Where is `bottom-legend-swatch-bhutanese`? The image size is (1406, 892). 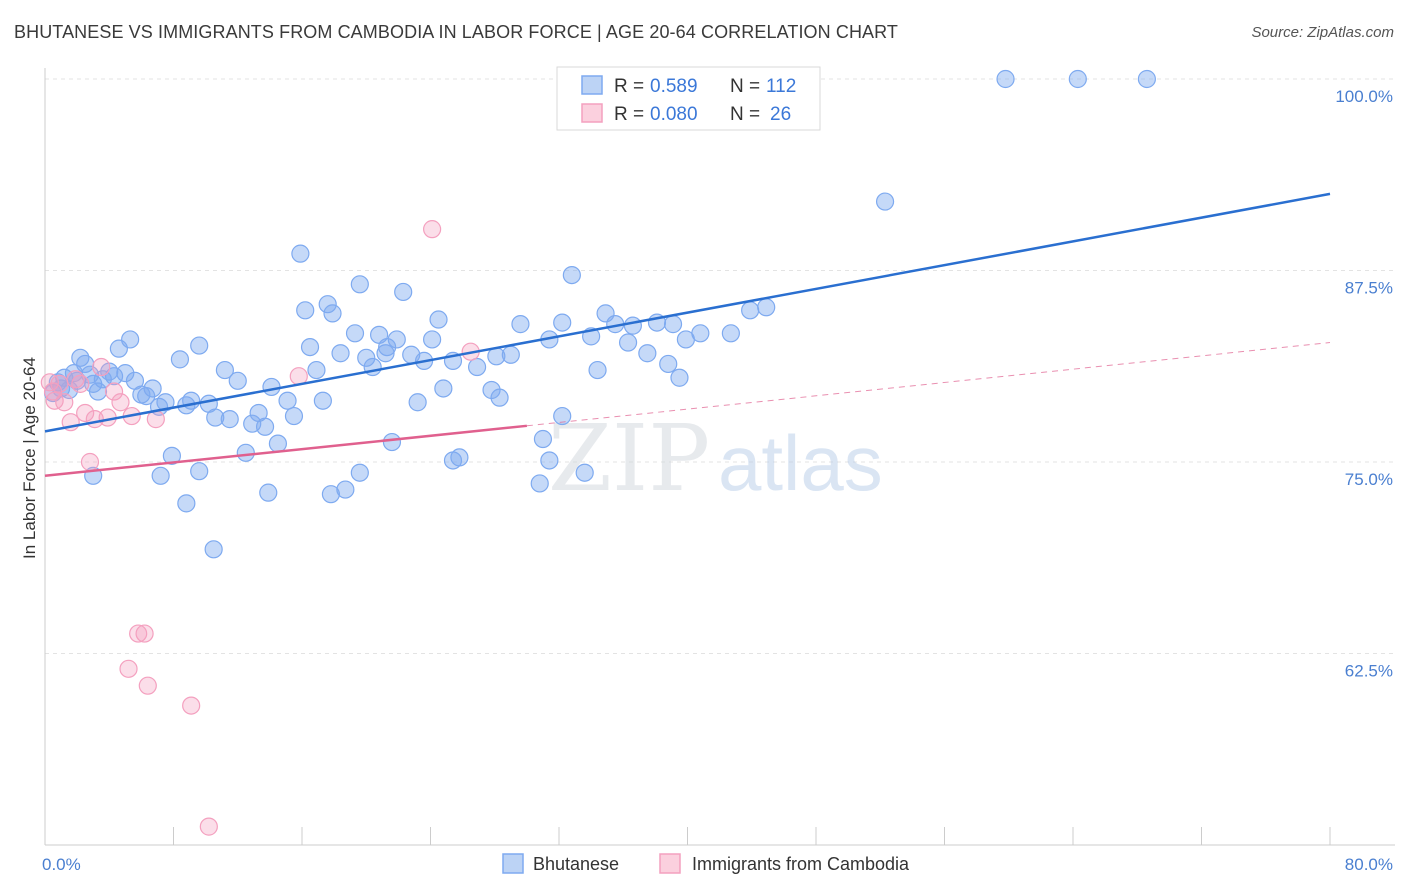
bottom-legend-swatch-bhutanese is located at coordinates (513, 863).